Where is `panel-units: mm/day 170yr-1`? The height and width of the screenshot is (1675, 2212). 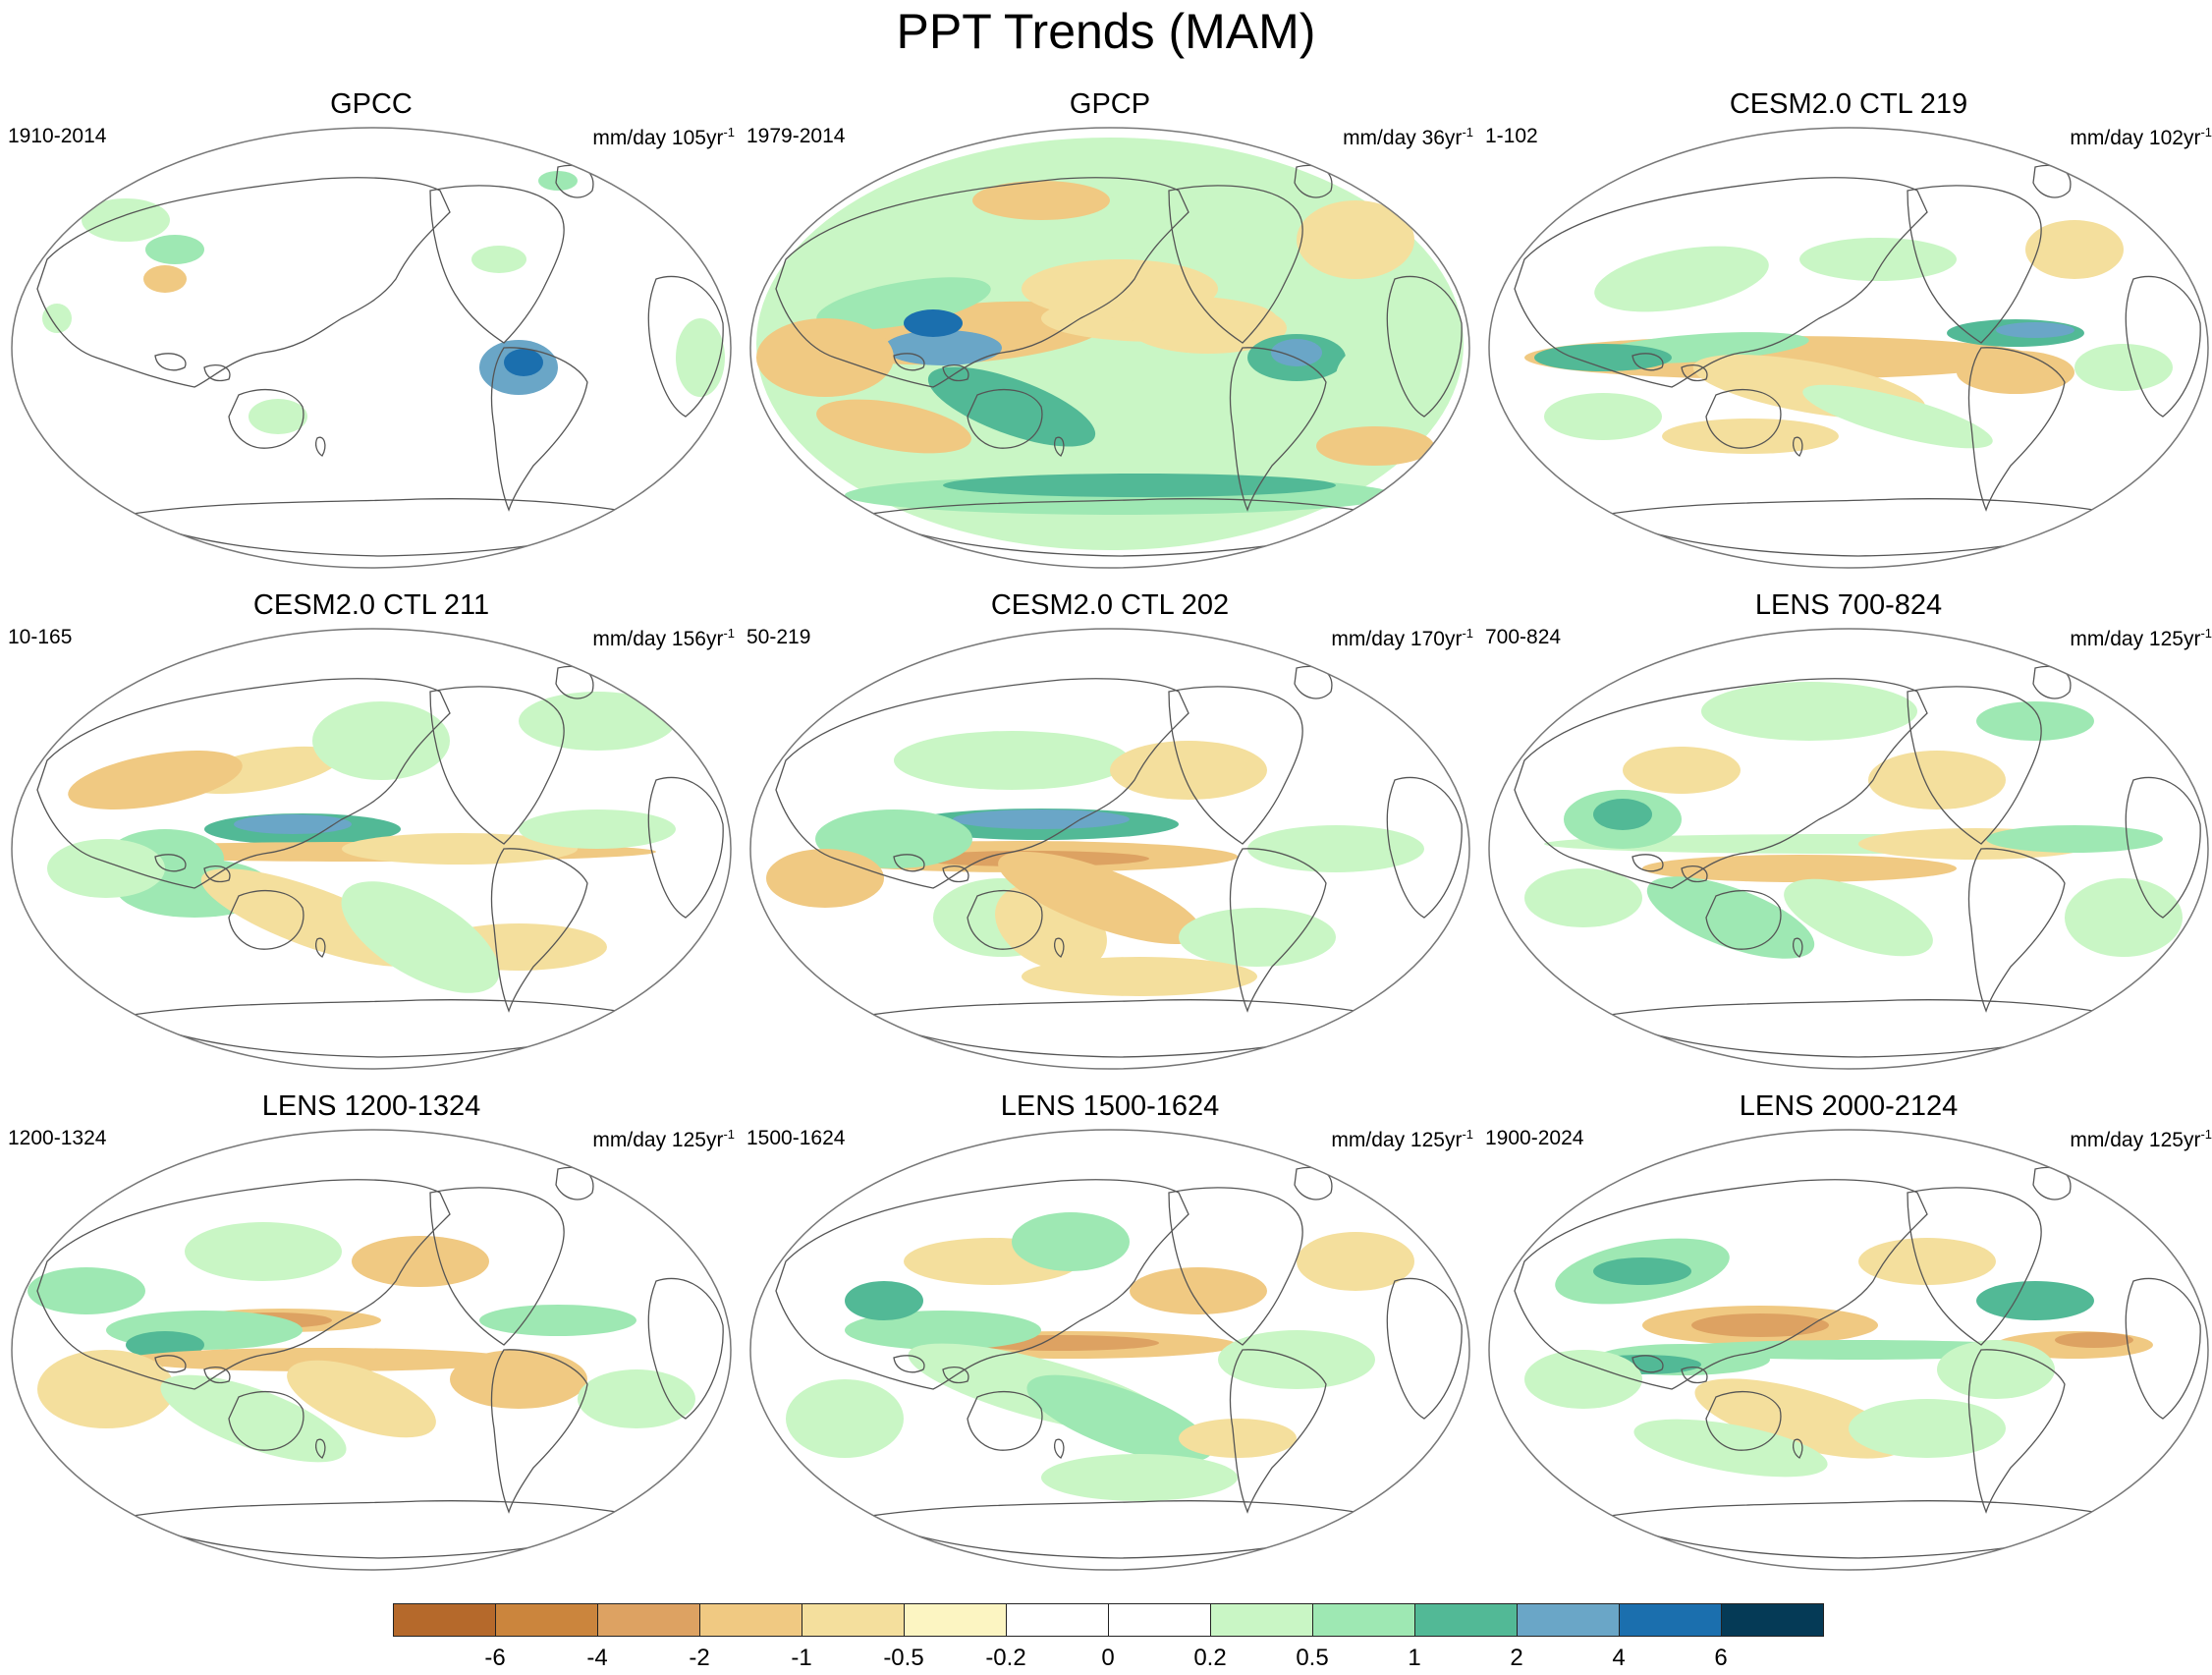
panel-units: mm/day 170yr-1 is located at coordinates (1402, 636).